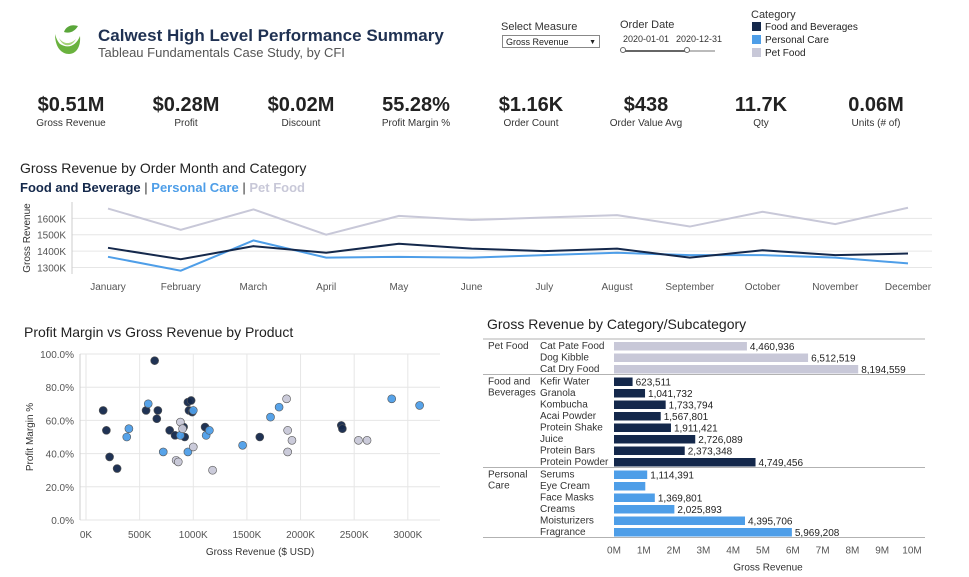 Image resolution: width=969 pixels, height=577 pixels. Describe the element at coordinates (407, 535) in the screenshot. I see `x-tick-label: 3000K` at that location.